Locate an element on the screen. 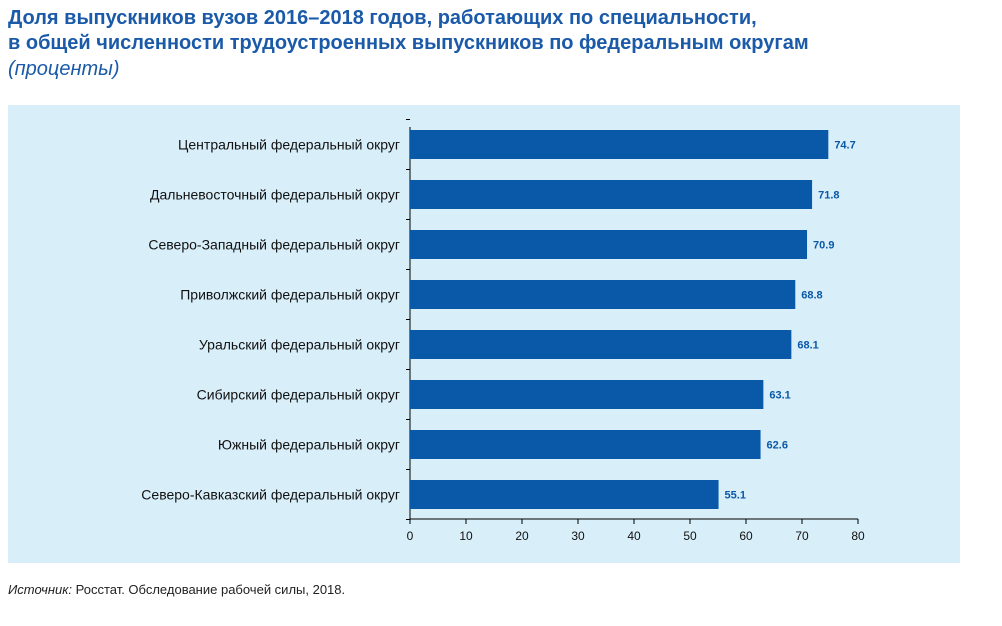 This screenshot has width=1002, height=626. category-label: Северо-Кавказский федеральный округ is located at coordinates (270, 495).